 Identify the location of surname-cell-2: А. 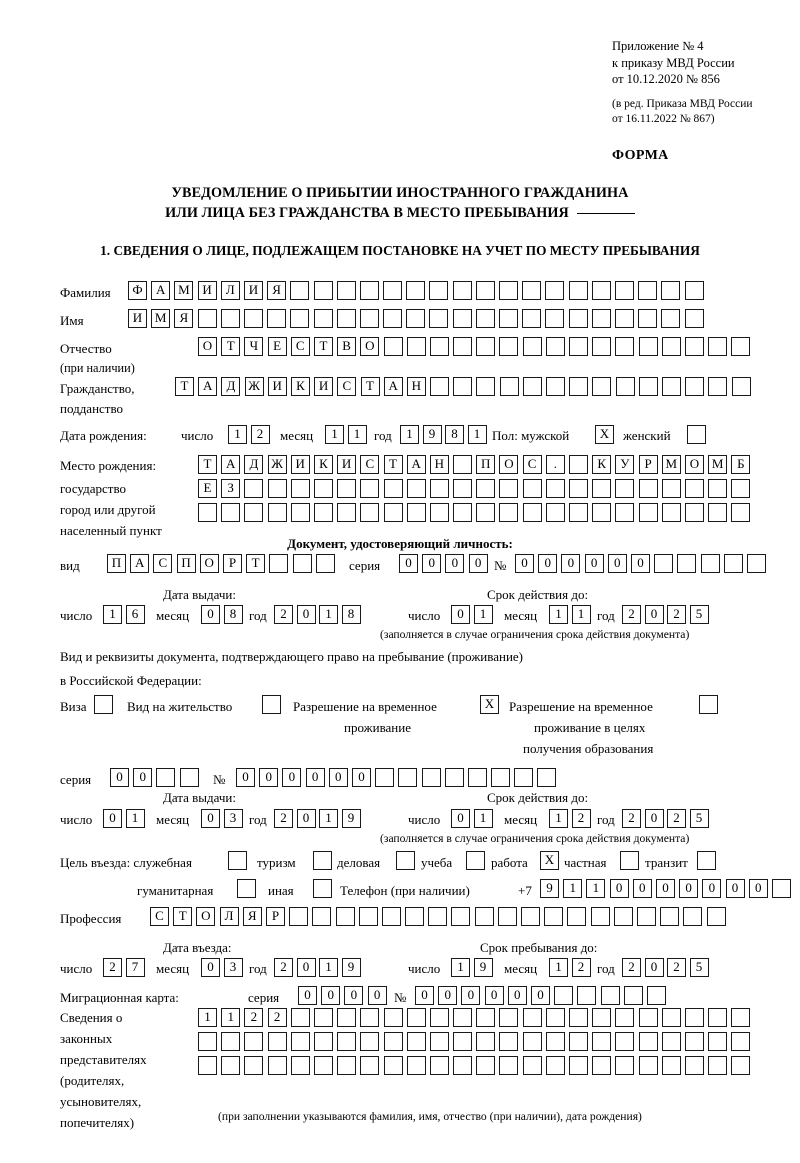
(161, 290).